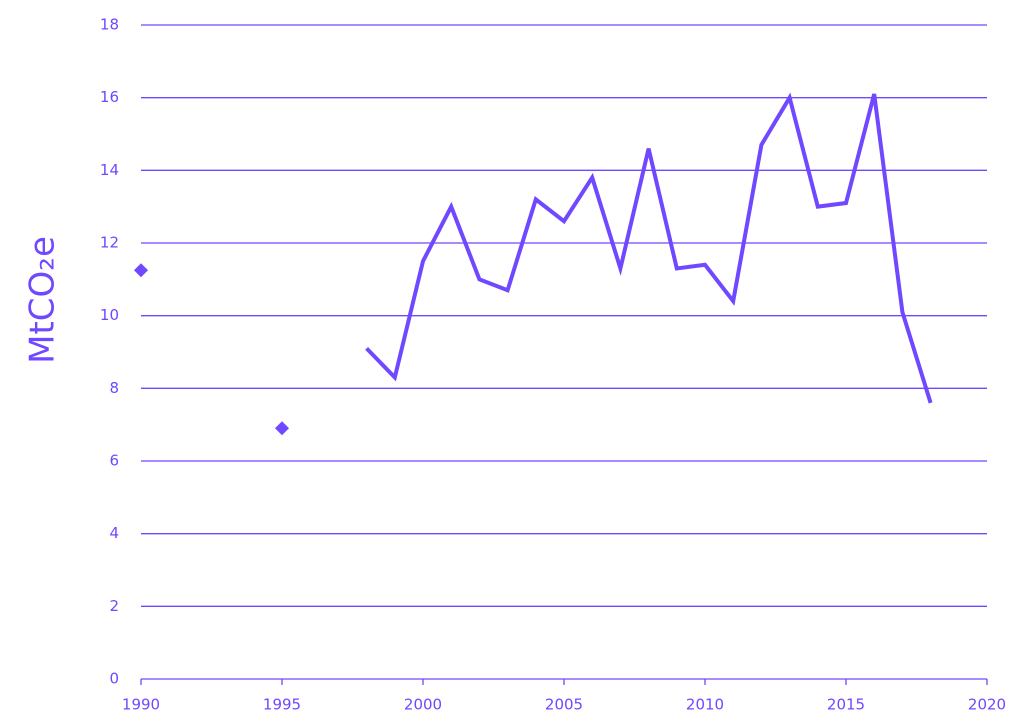  I want to click on y-tick-label: 14, so click(109, 170).